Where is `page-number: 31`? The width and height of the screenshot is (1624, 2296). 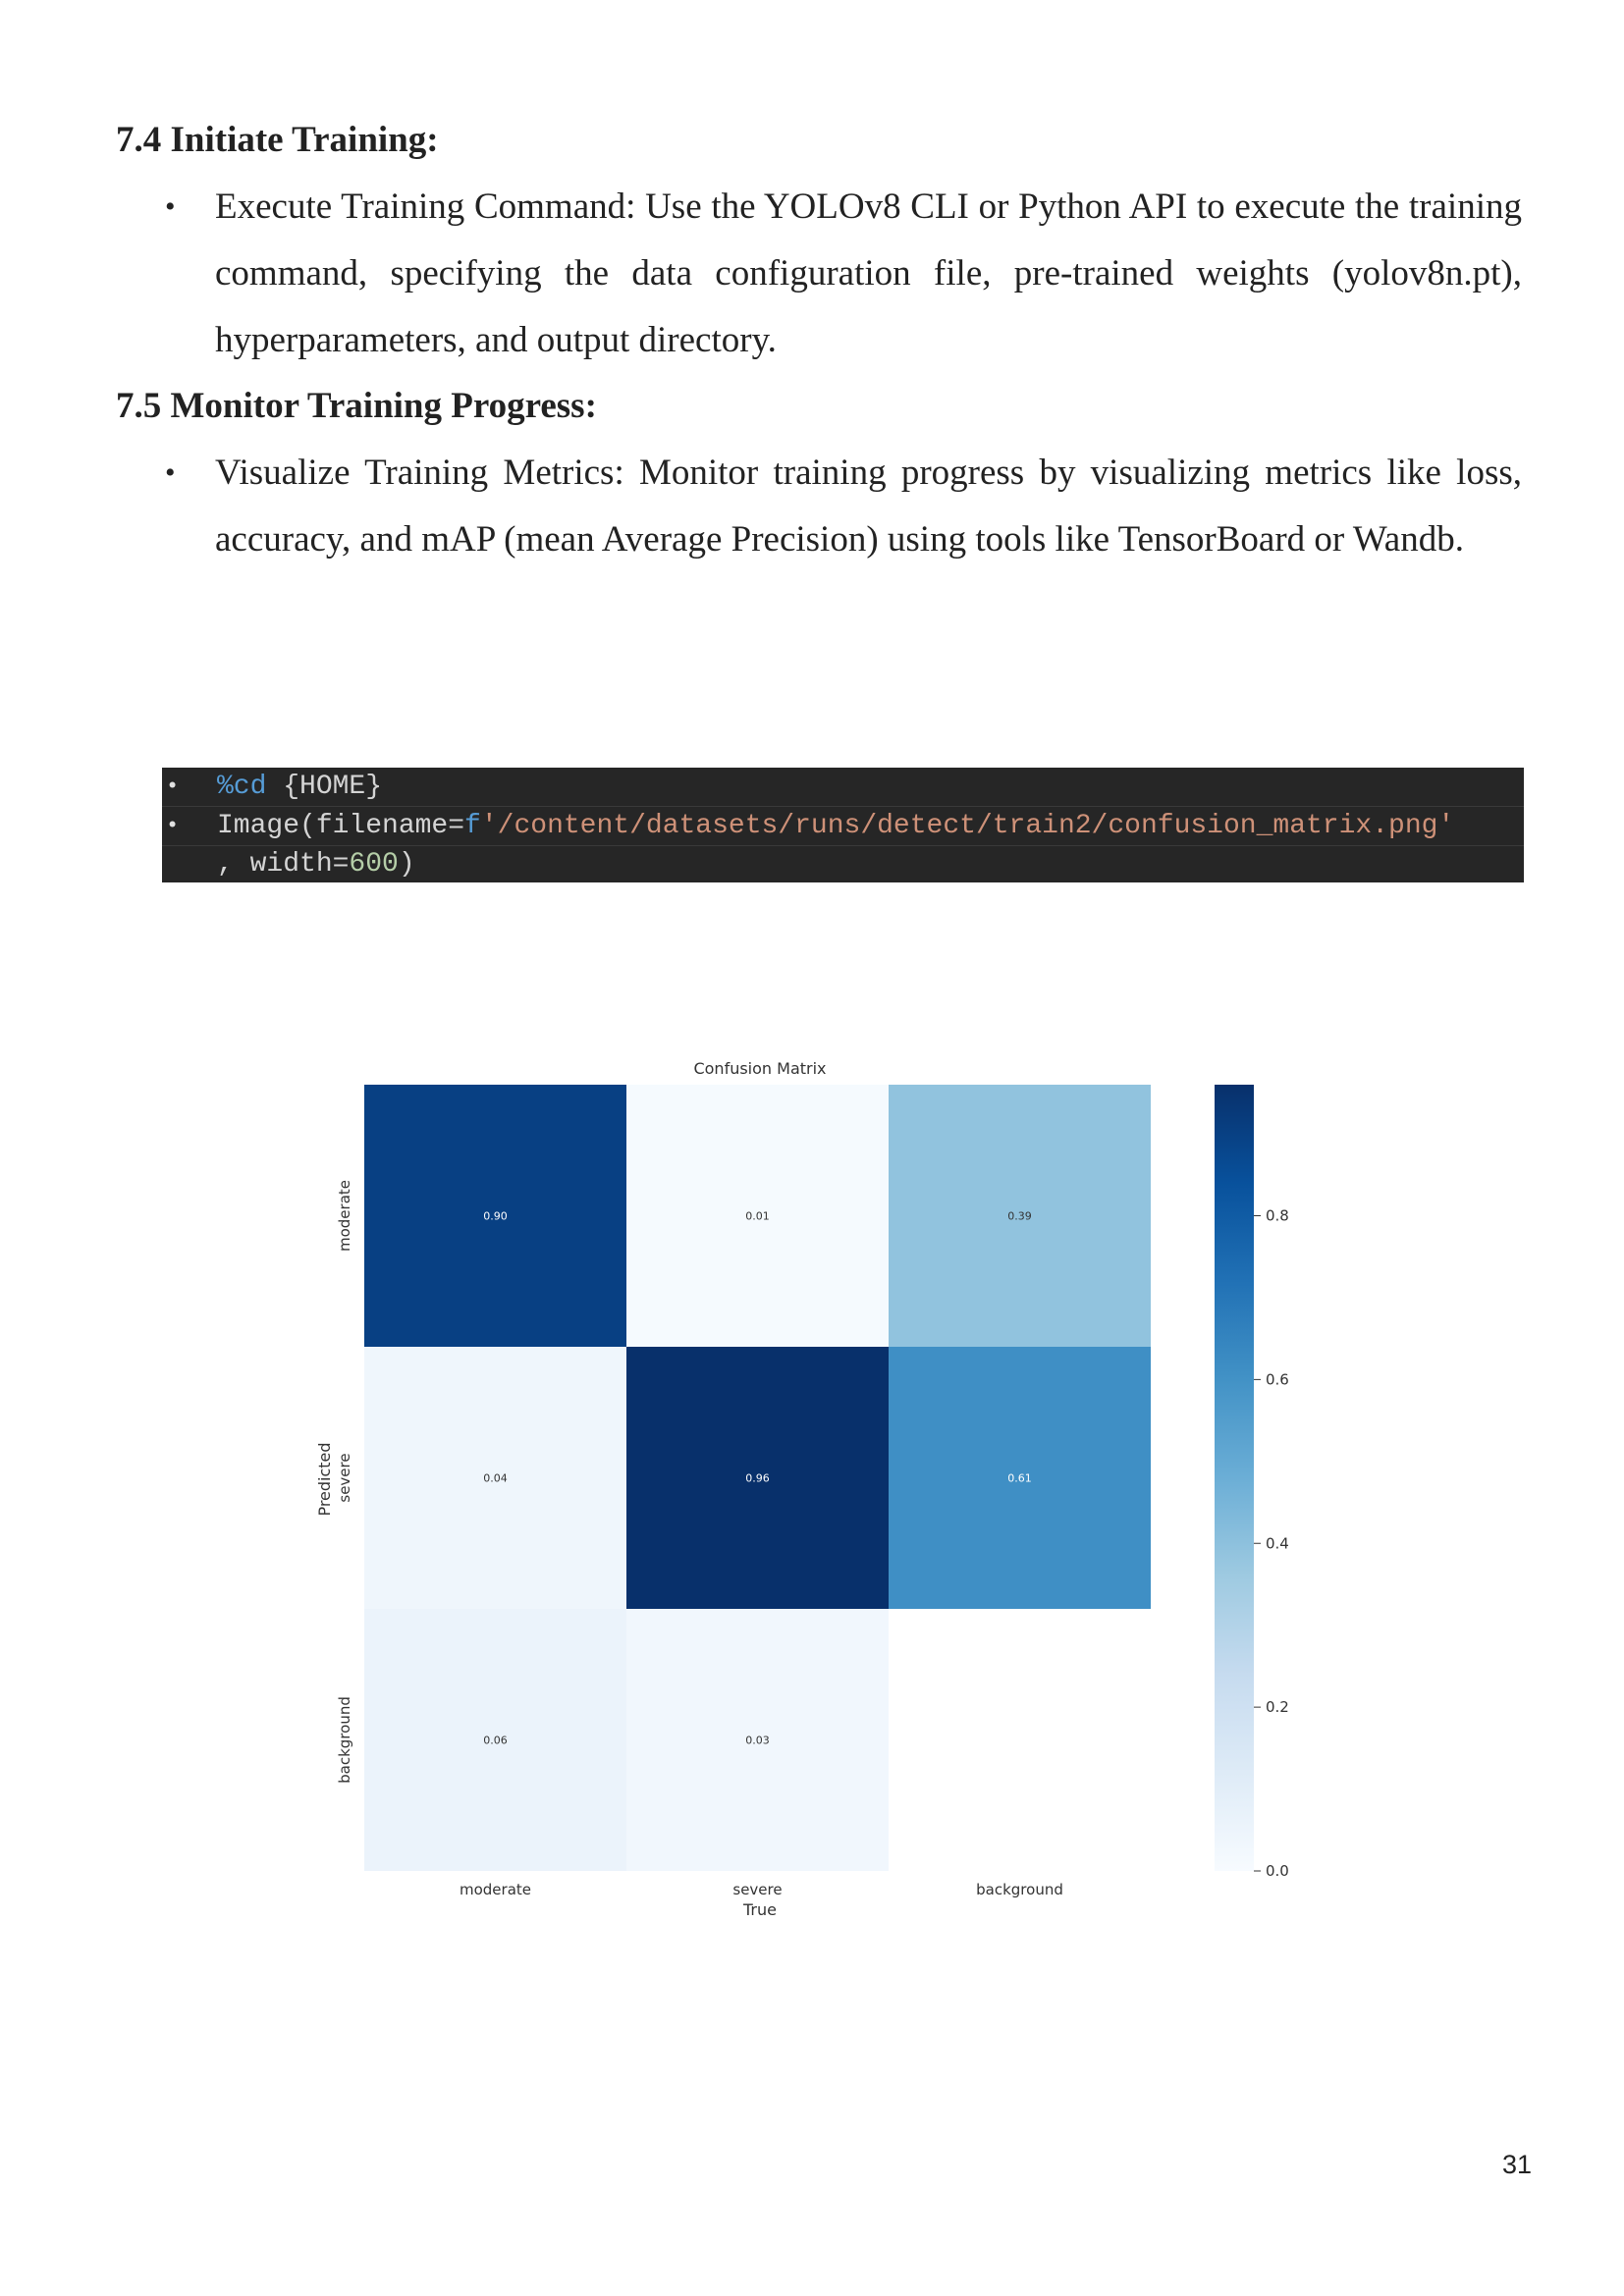 page-number: 31 is located at coordinates (1516, 2164).